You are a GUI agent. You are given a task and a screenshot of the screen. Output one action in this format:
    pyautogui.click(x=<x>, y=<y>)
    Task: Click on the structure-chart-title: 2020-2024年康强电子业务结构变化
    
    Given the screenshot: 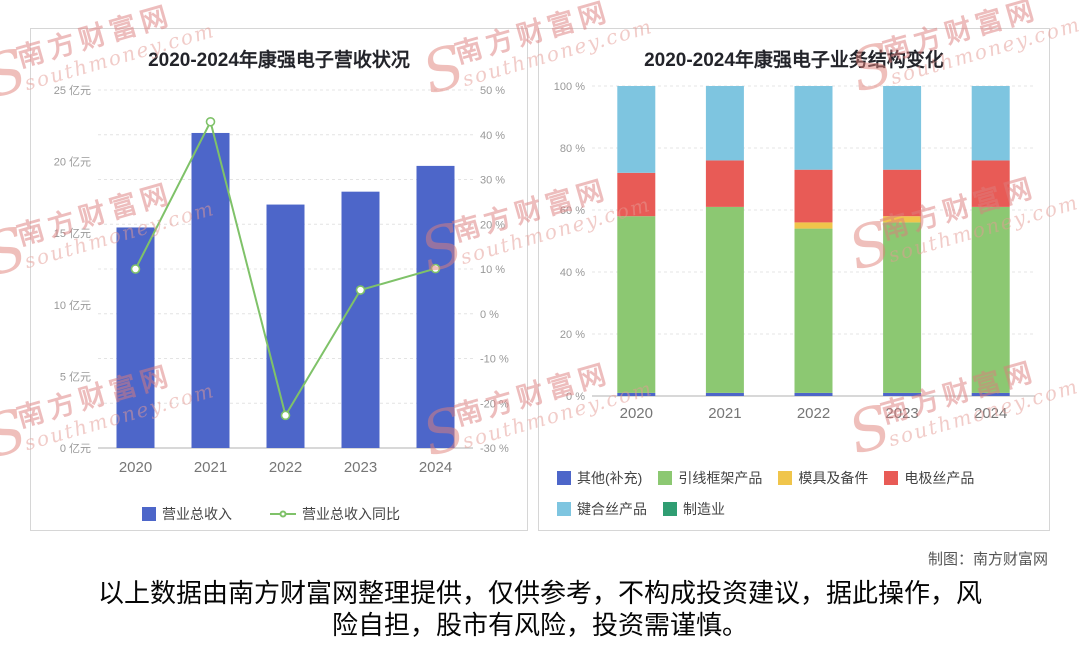 What is the action you would take?
    pyautogui.click(x=794, y=60)
    